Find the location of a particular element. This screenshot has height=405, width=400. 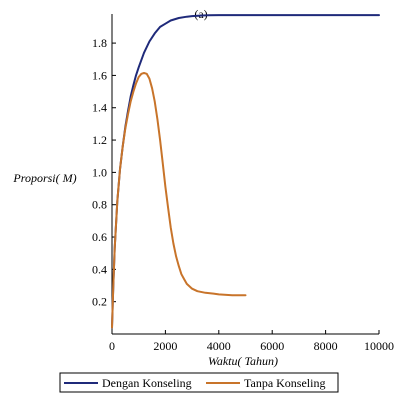

x-tick-label: 4000 is located at coordinates (219, 346).